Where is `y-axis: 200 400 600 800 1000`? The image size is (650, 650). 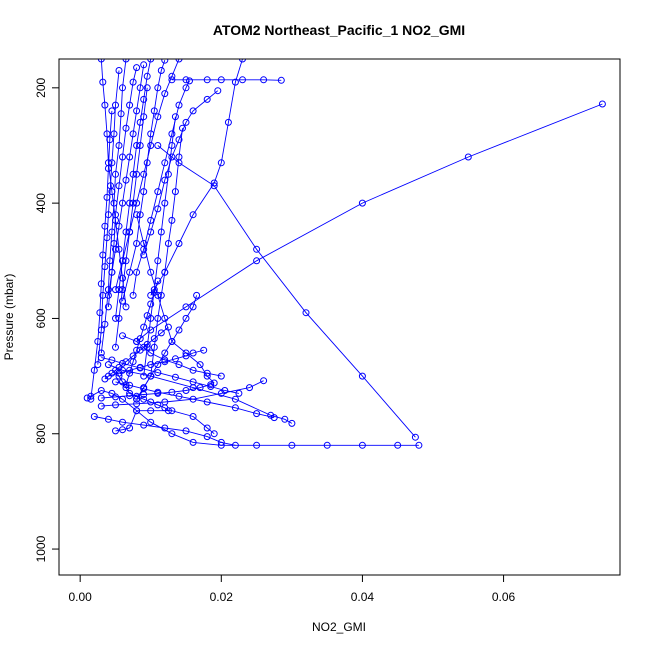
y-axis: 200 400 600 800 1000 is located at coordinates (46, 319).